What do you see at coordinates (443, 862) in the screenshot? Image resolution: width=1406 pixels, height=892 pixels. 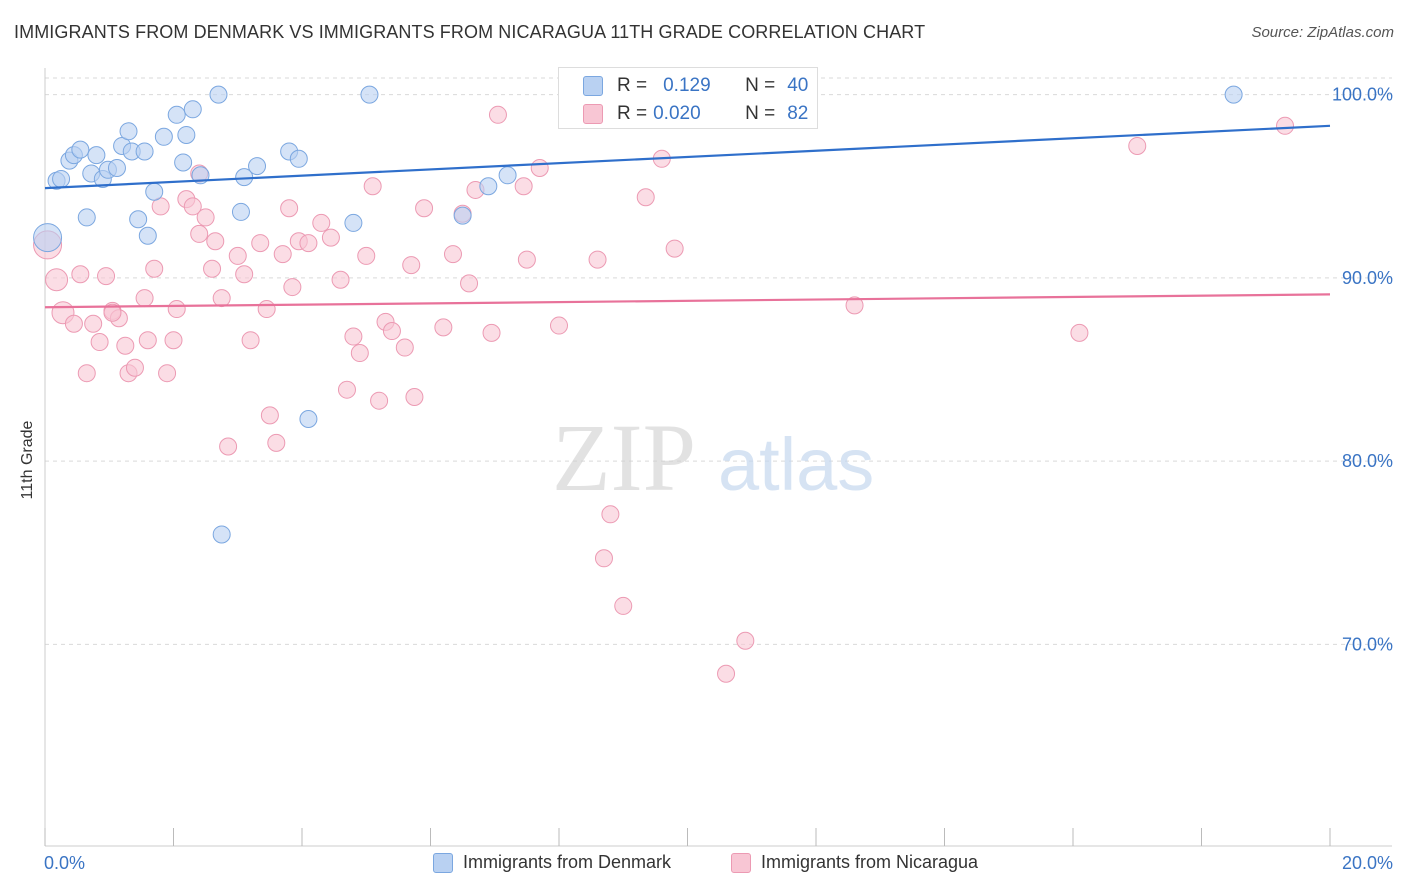 I see `legend-denmark-swatch` at bounding box center [443, 862].